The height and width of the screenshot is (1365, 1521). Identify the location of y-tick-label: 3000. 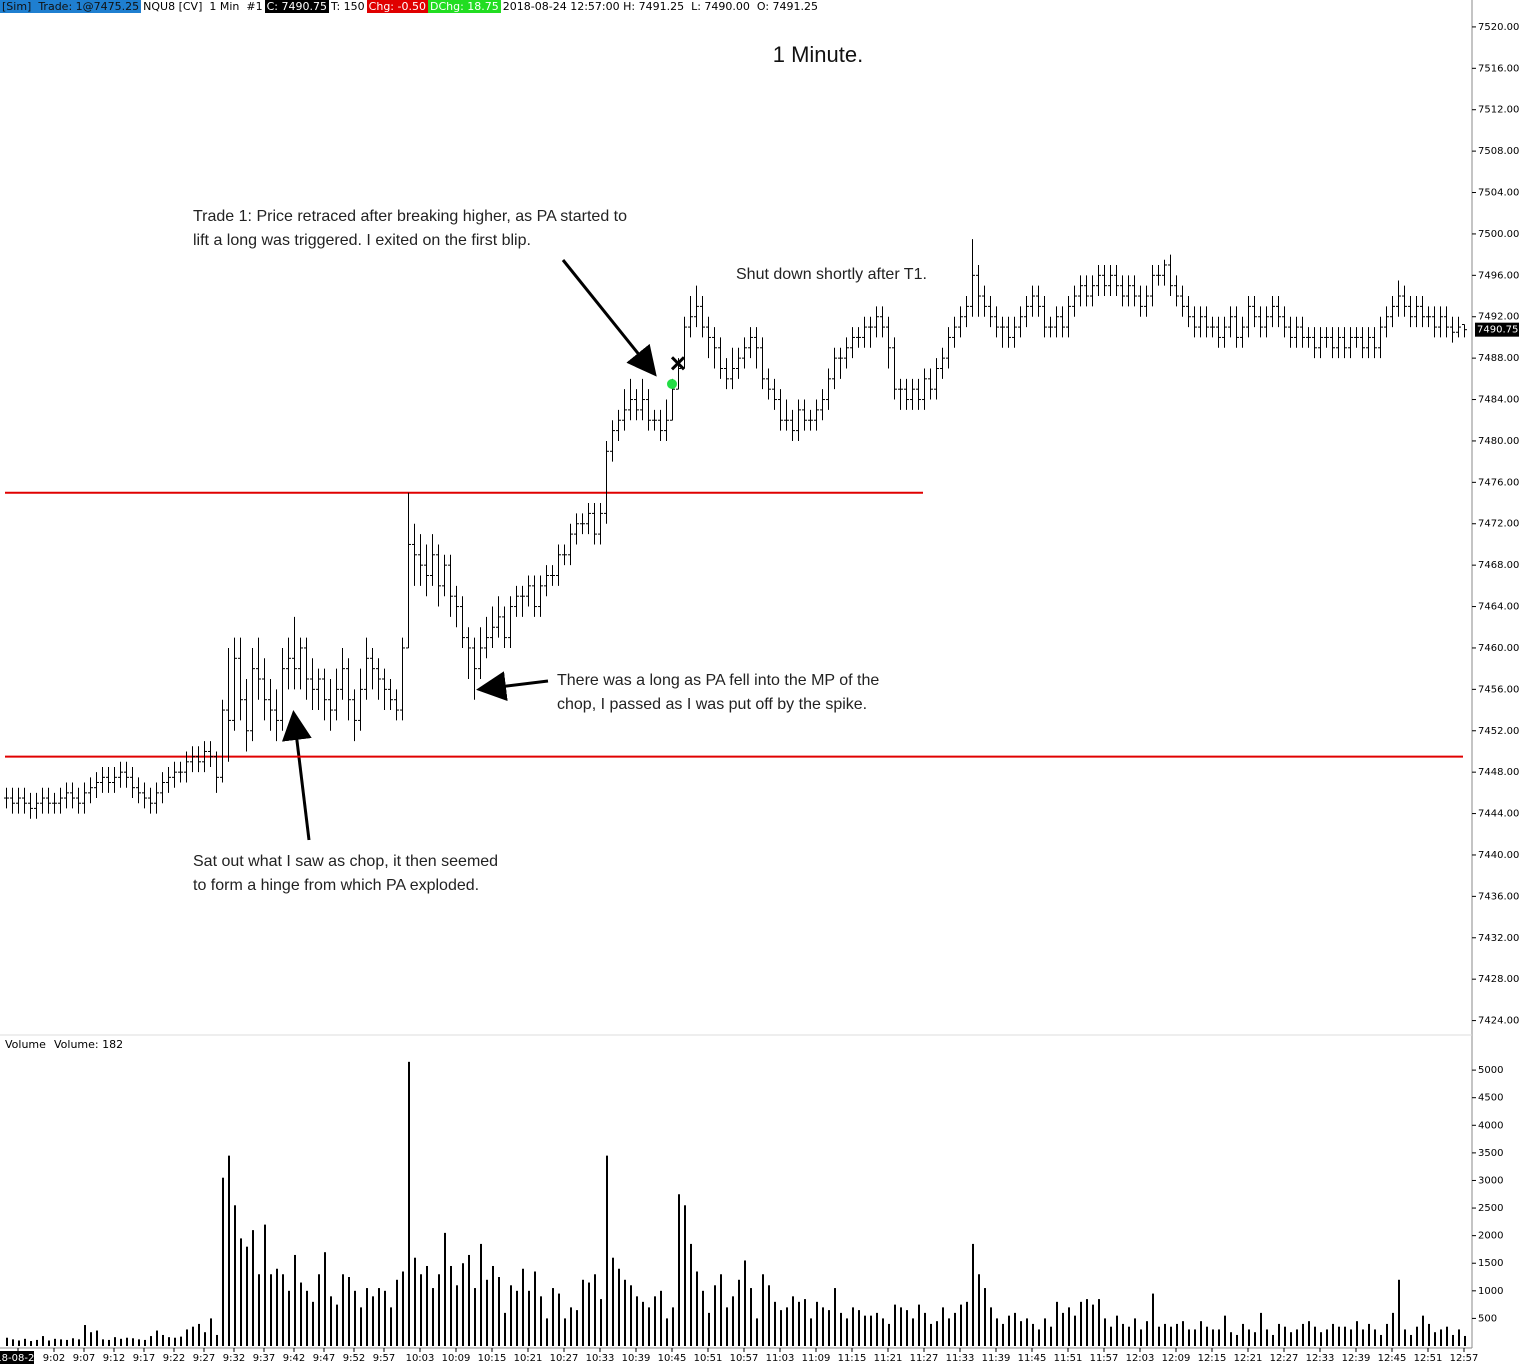
(1490, 1180).